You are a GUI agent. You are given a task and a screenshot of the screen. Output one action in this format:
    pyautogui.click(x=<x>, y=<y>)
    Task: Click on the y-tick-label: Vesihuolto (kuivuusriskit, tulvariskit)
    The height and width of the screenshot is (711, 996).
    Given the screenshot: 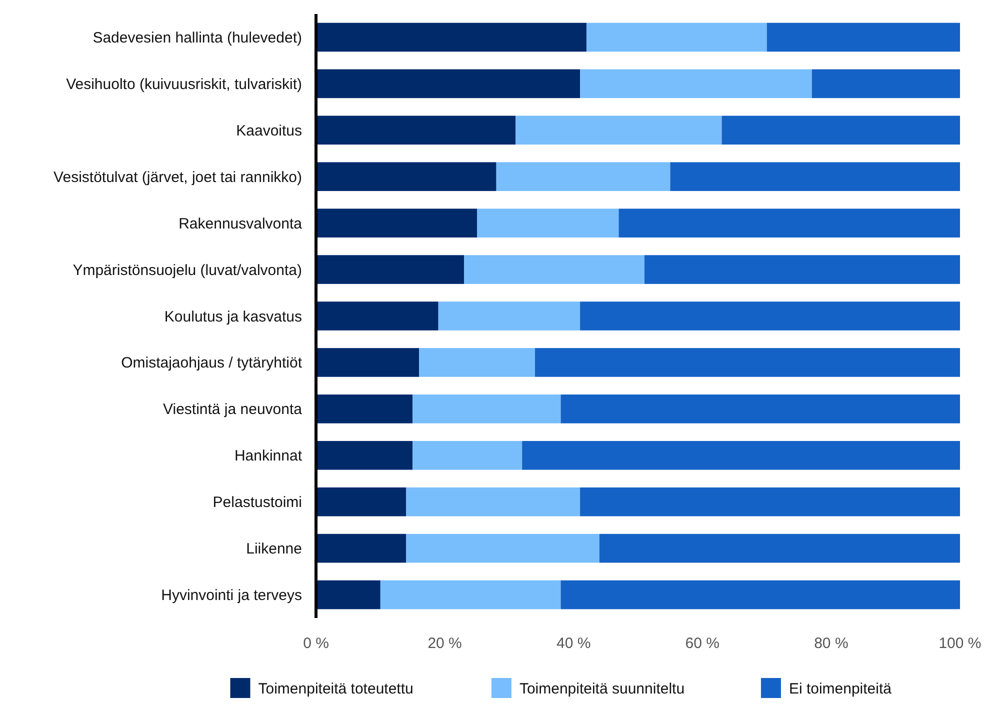 What is the action you would take?
    pyautogui.click(x=184, y=84)
    